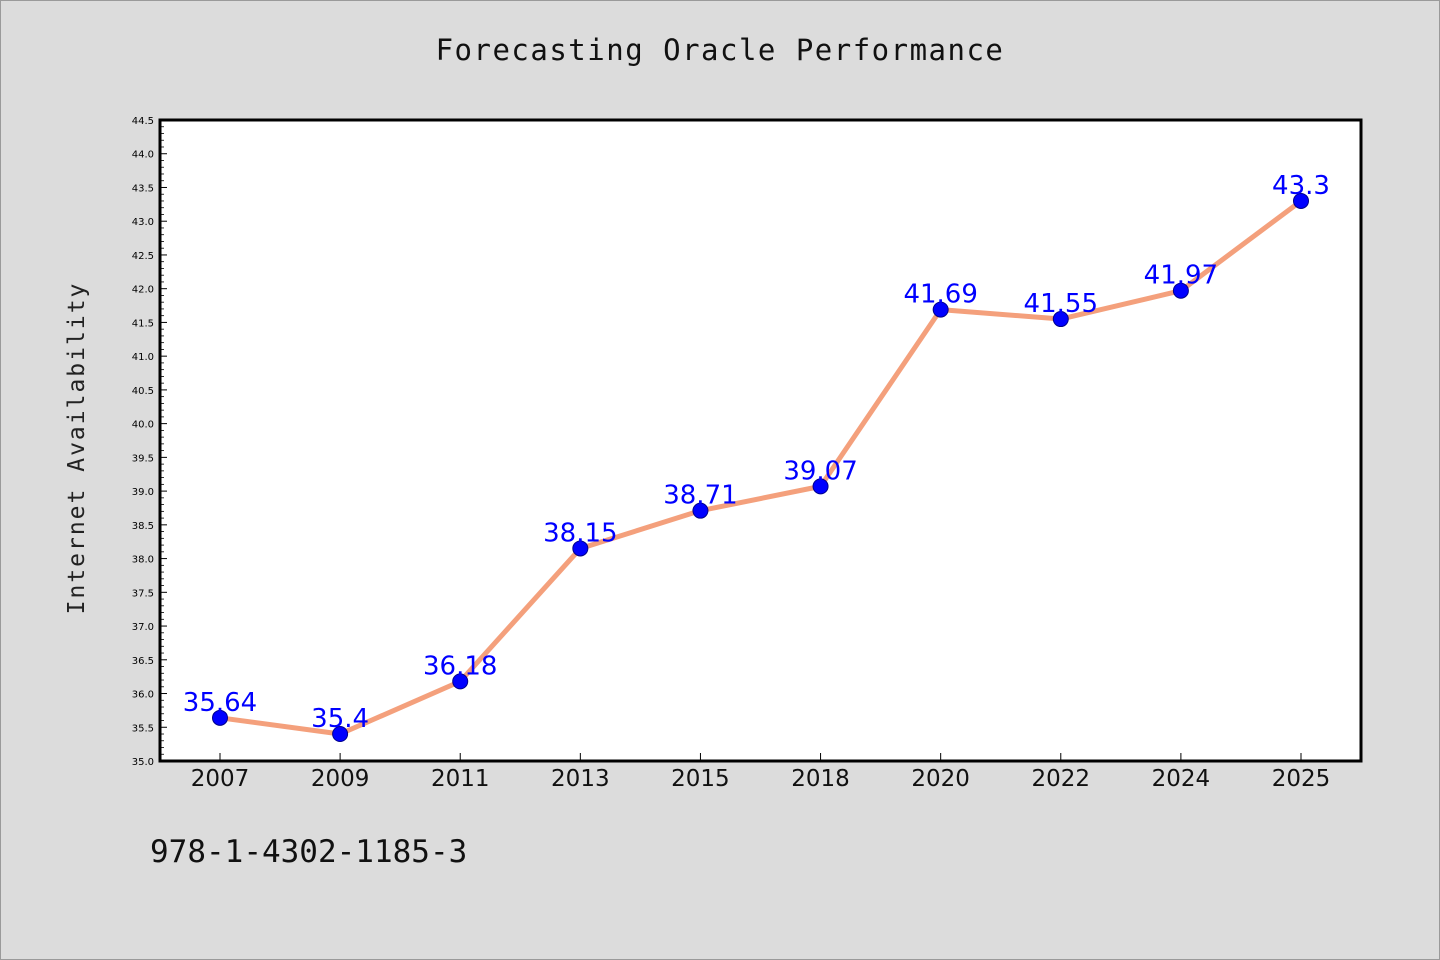  What do you see at coordinates (1061, 304) in the screenshot?
I see `data-label: 41.55` at bounding box center [1061, 304].